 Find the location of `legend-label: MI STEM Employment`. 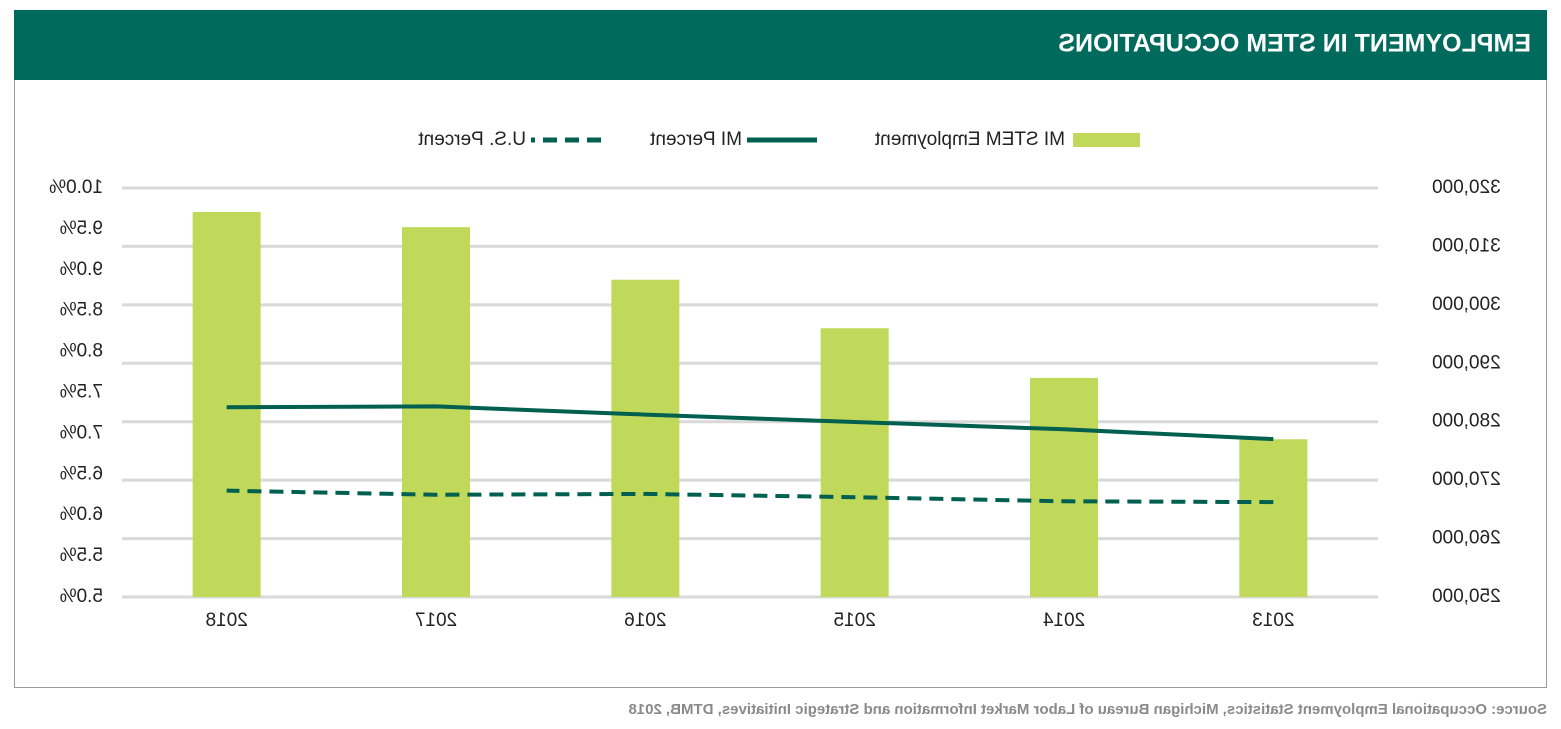

legend-label: MI STEM Employment is located at coordinates (969, 139).